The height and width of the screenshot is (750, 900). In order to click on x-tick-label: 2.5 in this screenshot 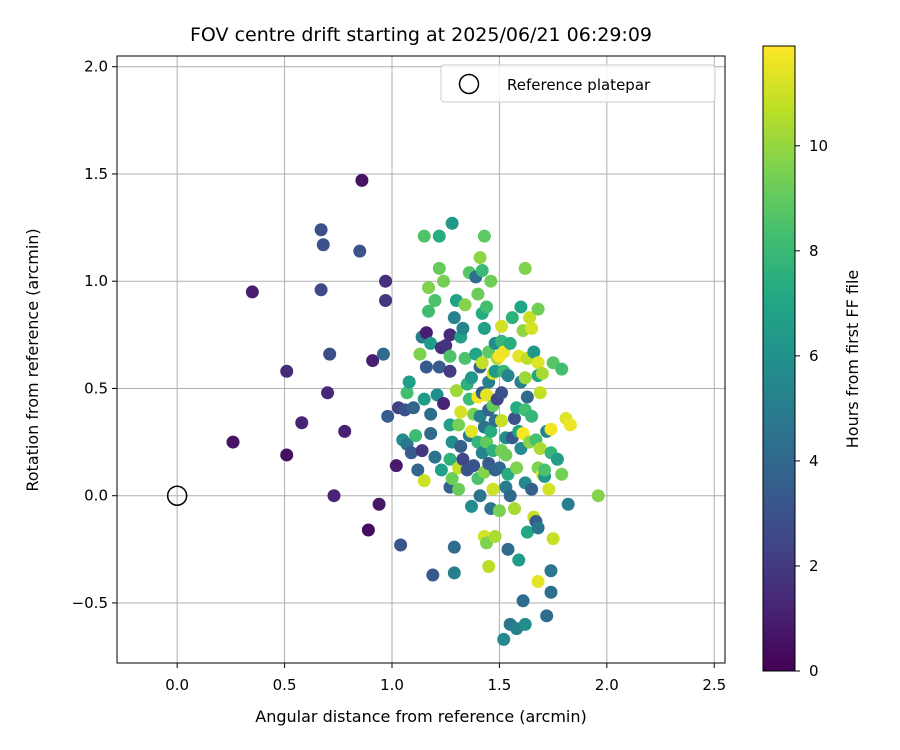, I will do `click(714, 685)`.